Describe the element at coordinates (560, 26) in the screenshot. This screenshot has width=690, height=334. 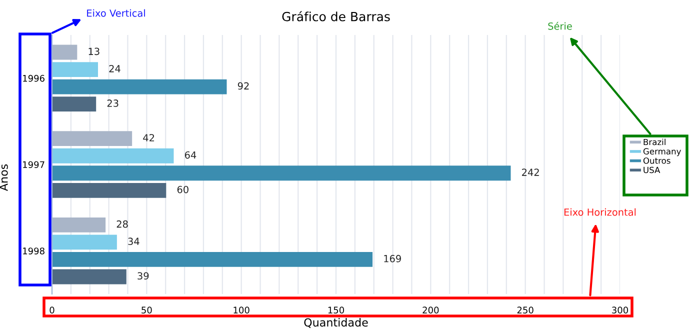
I see `text: Série` at that location.